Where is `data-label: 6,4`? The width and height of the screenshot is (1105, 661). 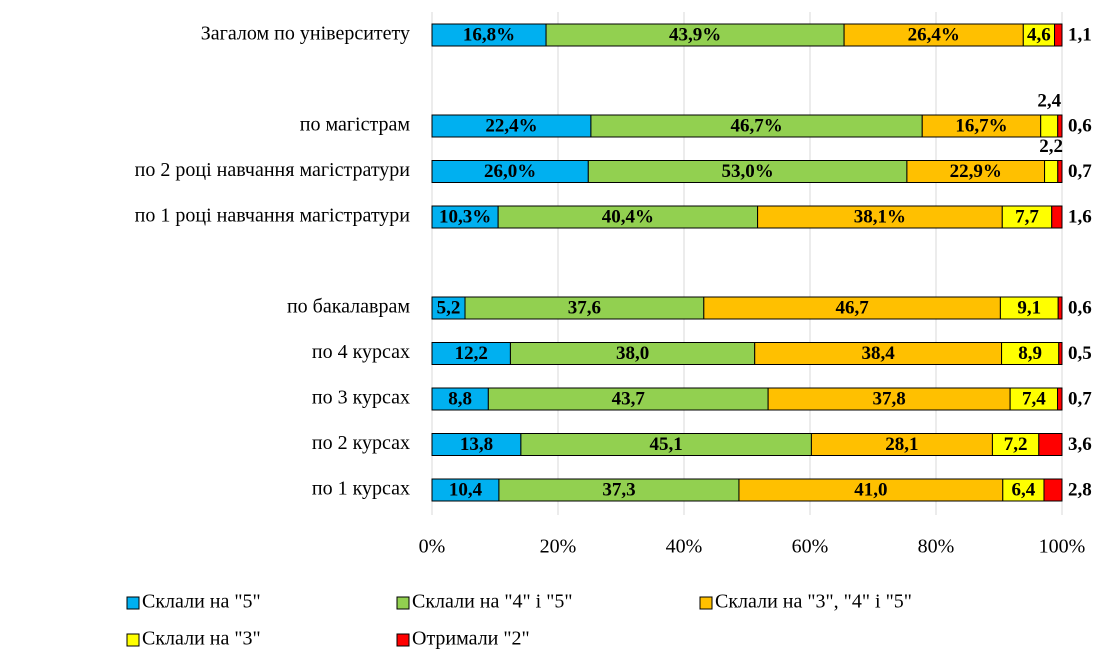 data-label: 6,4 is located at coordinates (1024, 489).